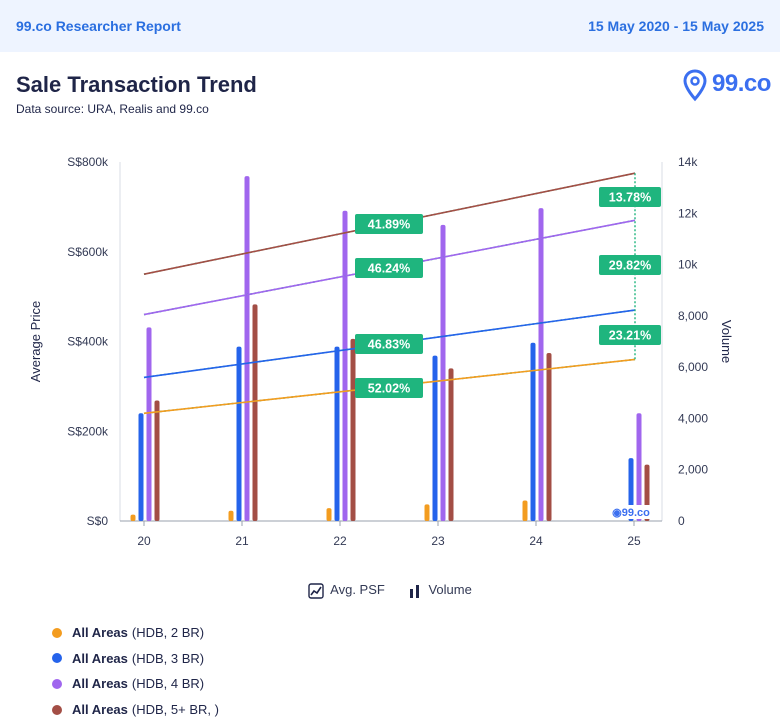 The width and height of the screenshot is (780, 727). I want to click on watermark-bg, so click(631, 512).